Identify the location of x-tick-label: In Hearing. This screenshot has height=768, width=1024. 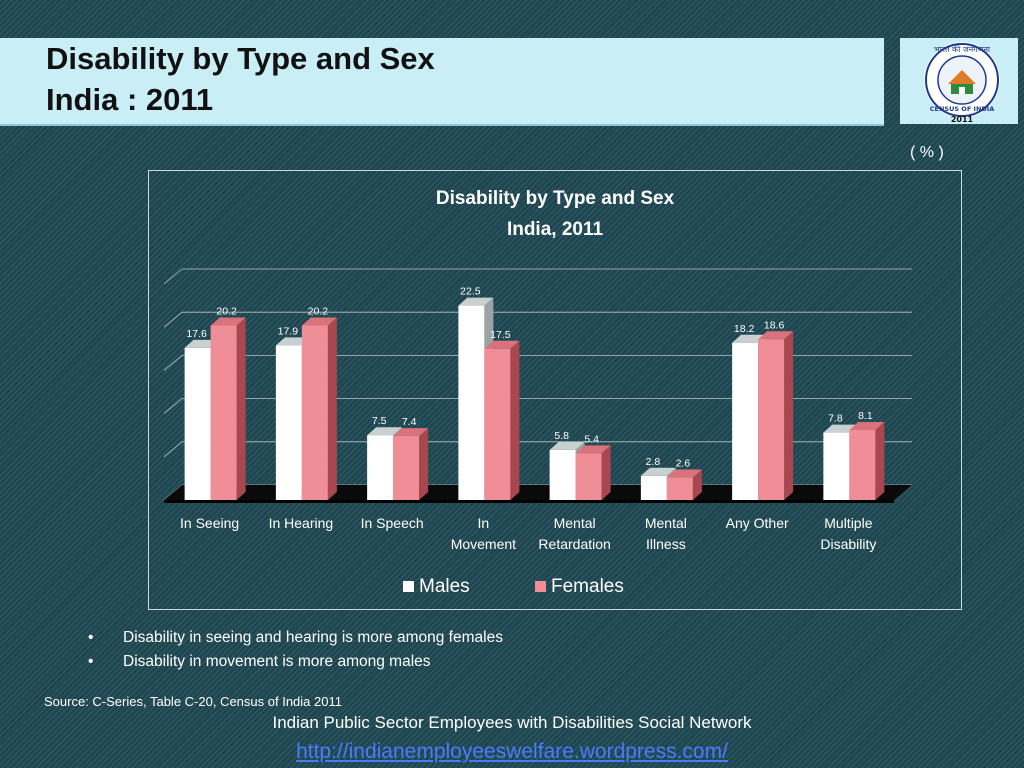
(301, 523).